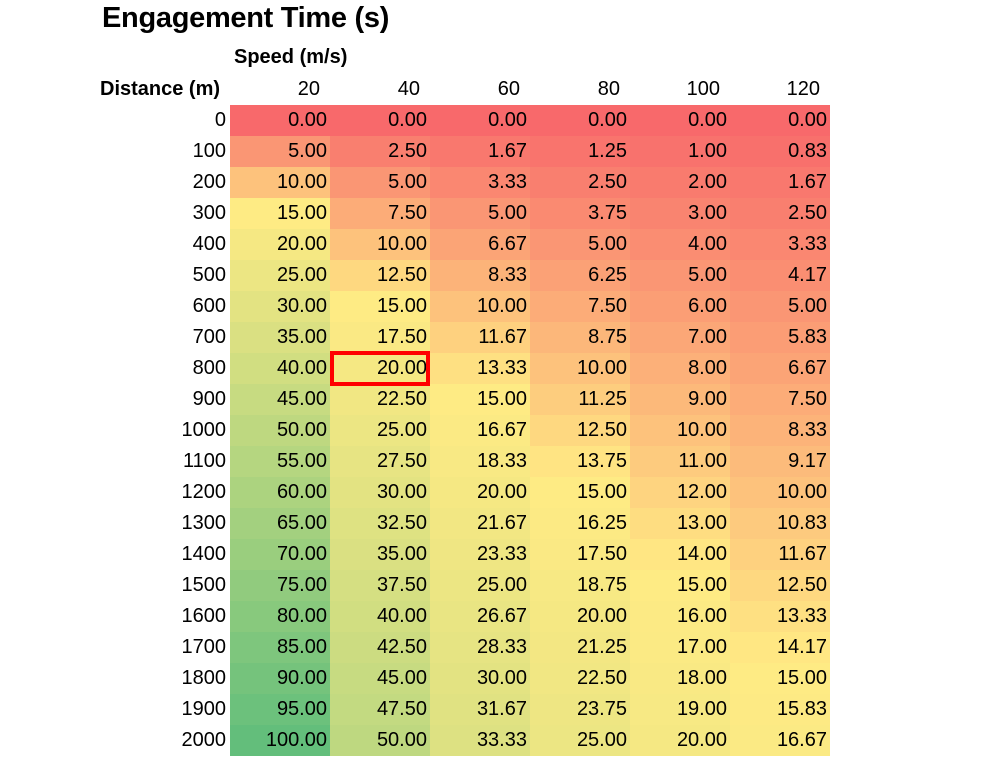 The height and width of the screenshot is (779, 1000). Describe the element at coordinates (204, 709) in the screenshot. I see `row-header: 1900` at that location.